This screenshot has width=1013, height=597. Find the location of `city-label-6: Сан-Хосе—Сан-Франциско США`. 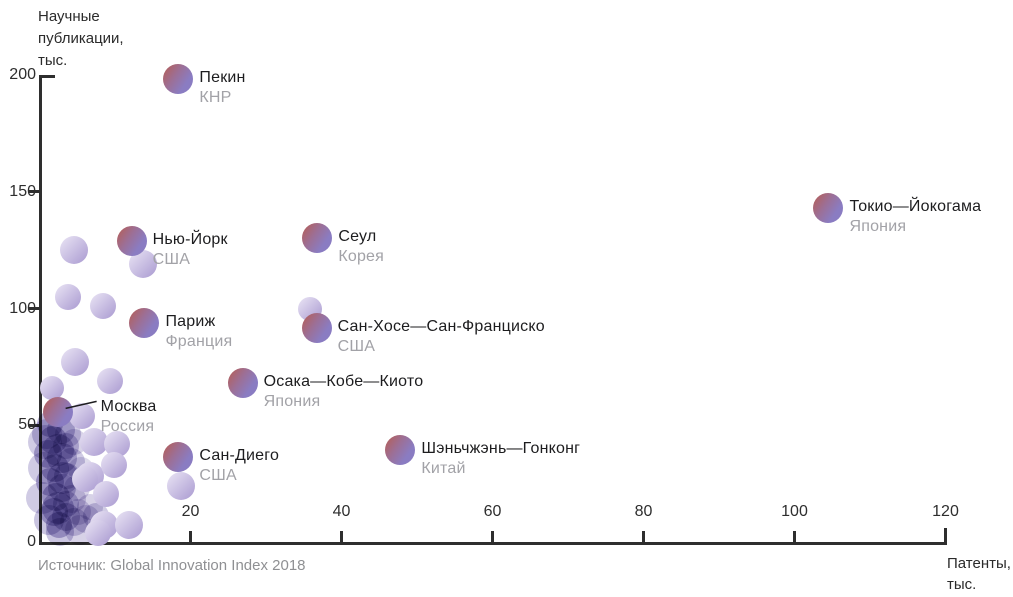

city-label-6: Сан-Хосе—Сан-Франциско США is located at coordinates (441, 337).